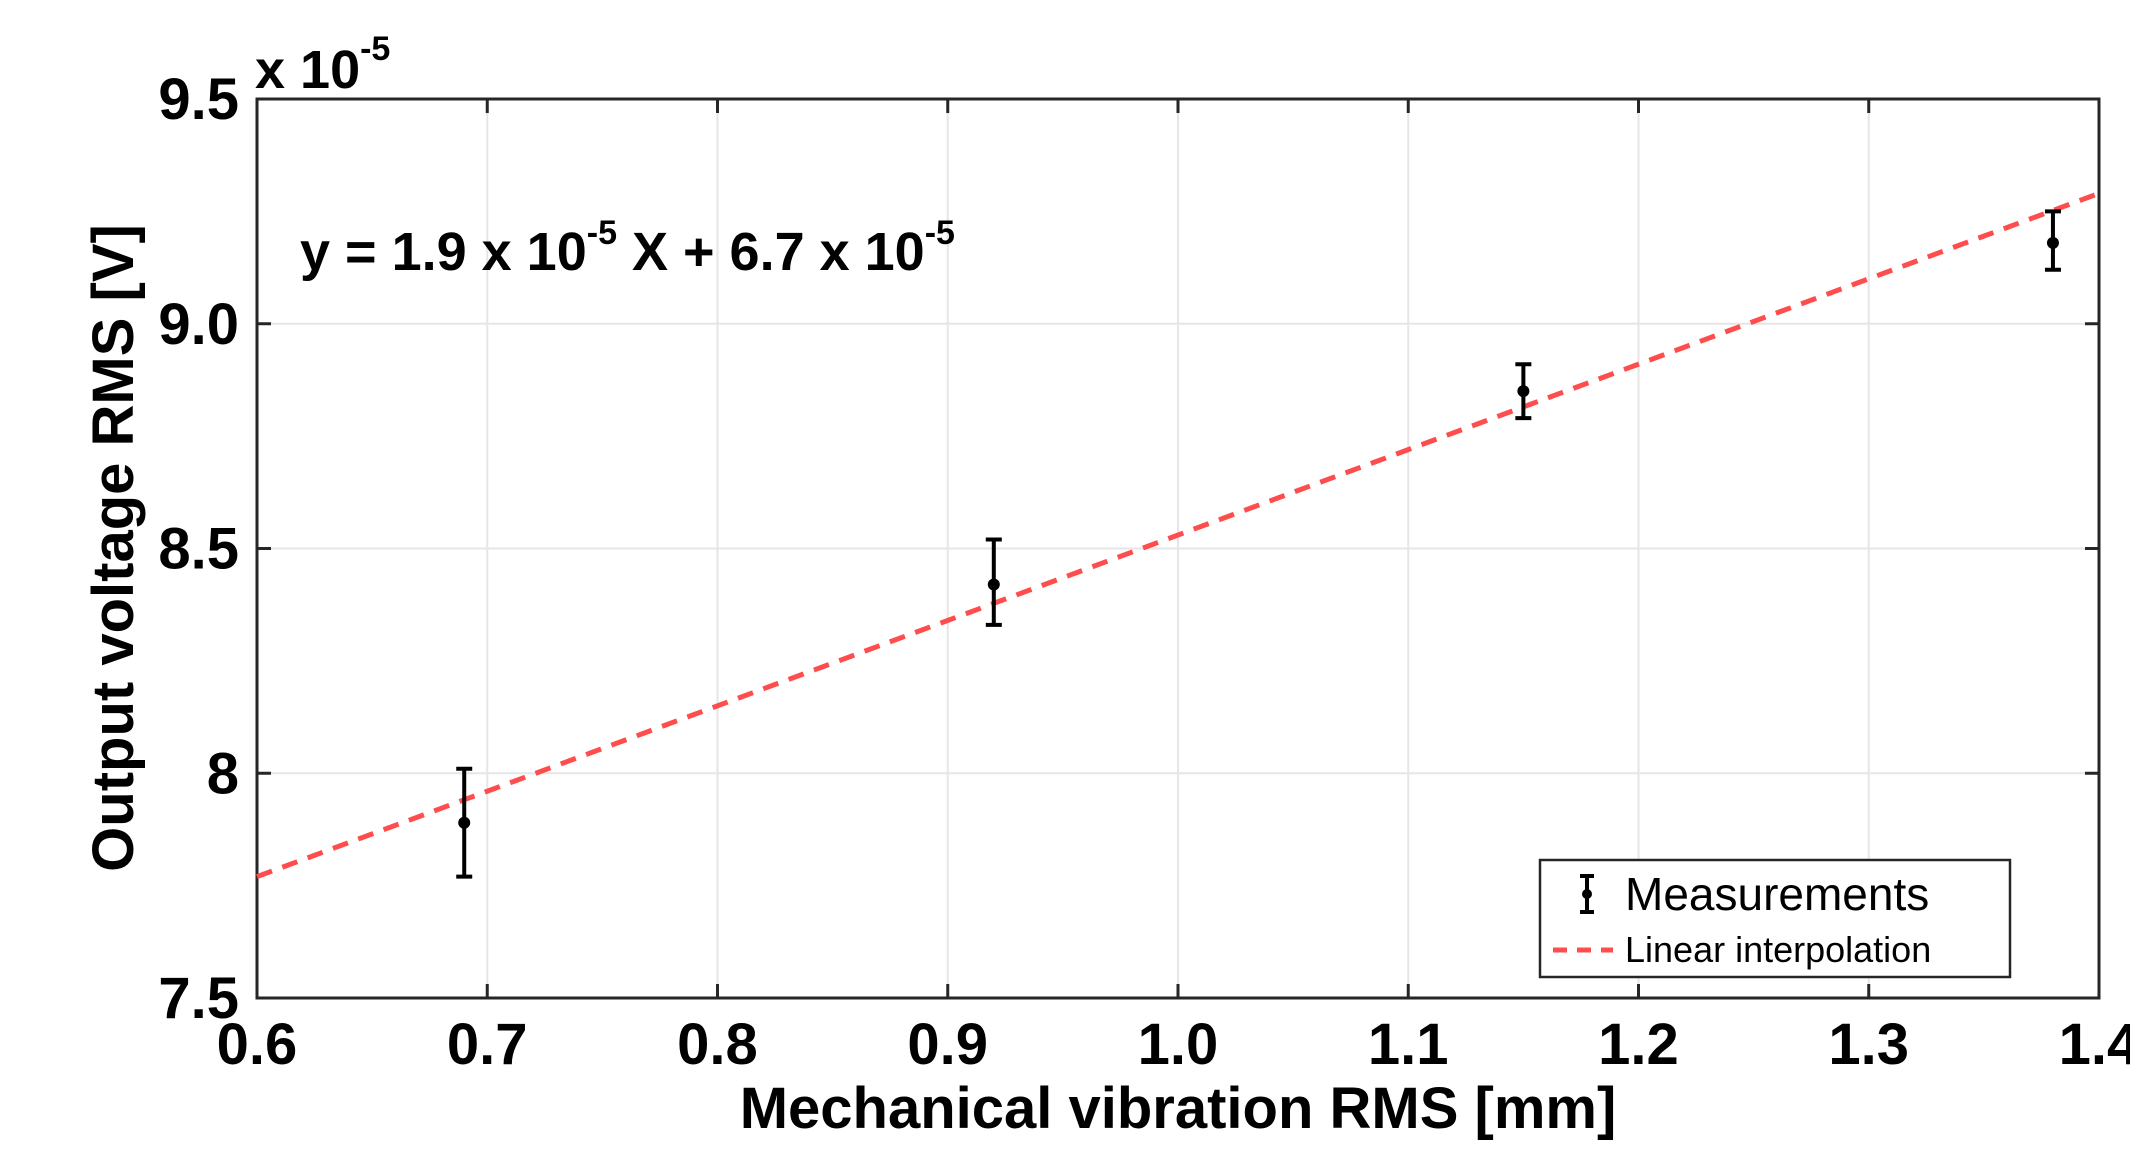 The height and width of the screenshot is (1162, 2130). I want to click on y-multiplier: x 10-5, so click(322, 65).